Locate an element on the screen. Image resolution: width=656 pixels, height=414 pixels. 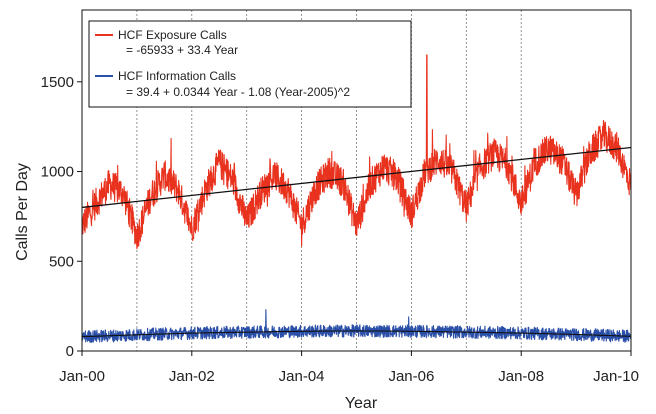
legend-label-exposure: HCF Exposure Calls is located at coordinates (172, 35).